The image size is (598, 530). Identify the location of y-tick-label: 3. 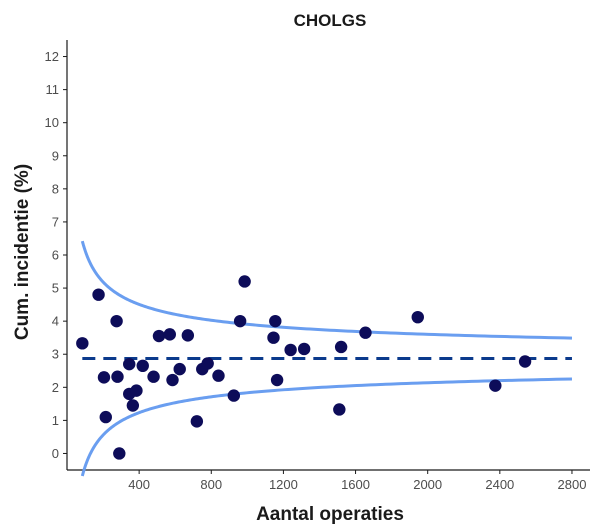
(55, 354).